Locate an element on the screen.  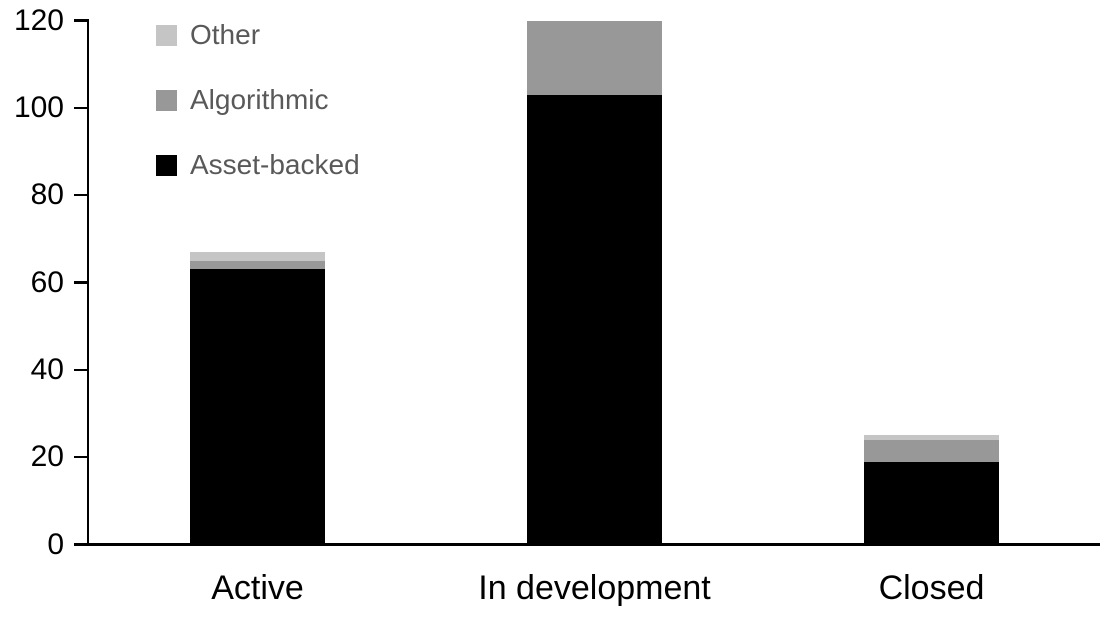
y-axis-tick-label: 120 is located at coordinates (38, 20).